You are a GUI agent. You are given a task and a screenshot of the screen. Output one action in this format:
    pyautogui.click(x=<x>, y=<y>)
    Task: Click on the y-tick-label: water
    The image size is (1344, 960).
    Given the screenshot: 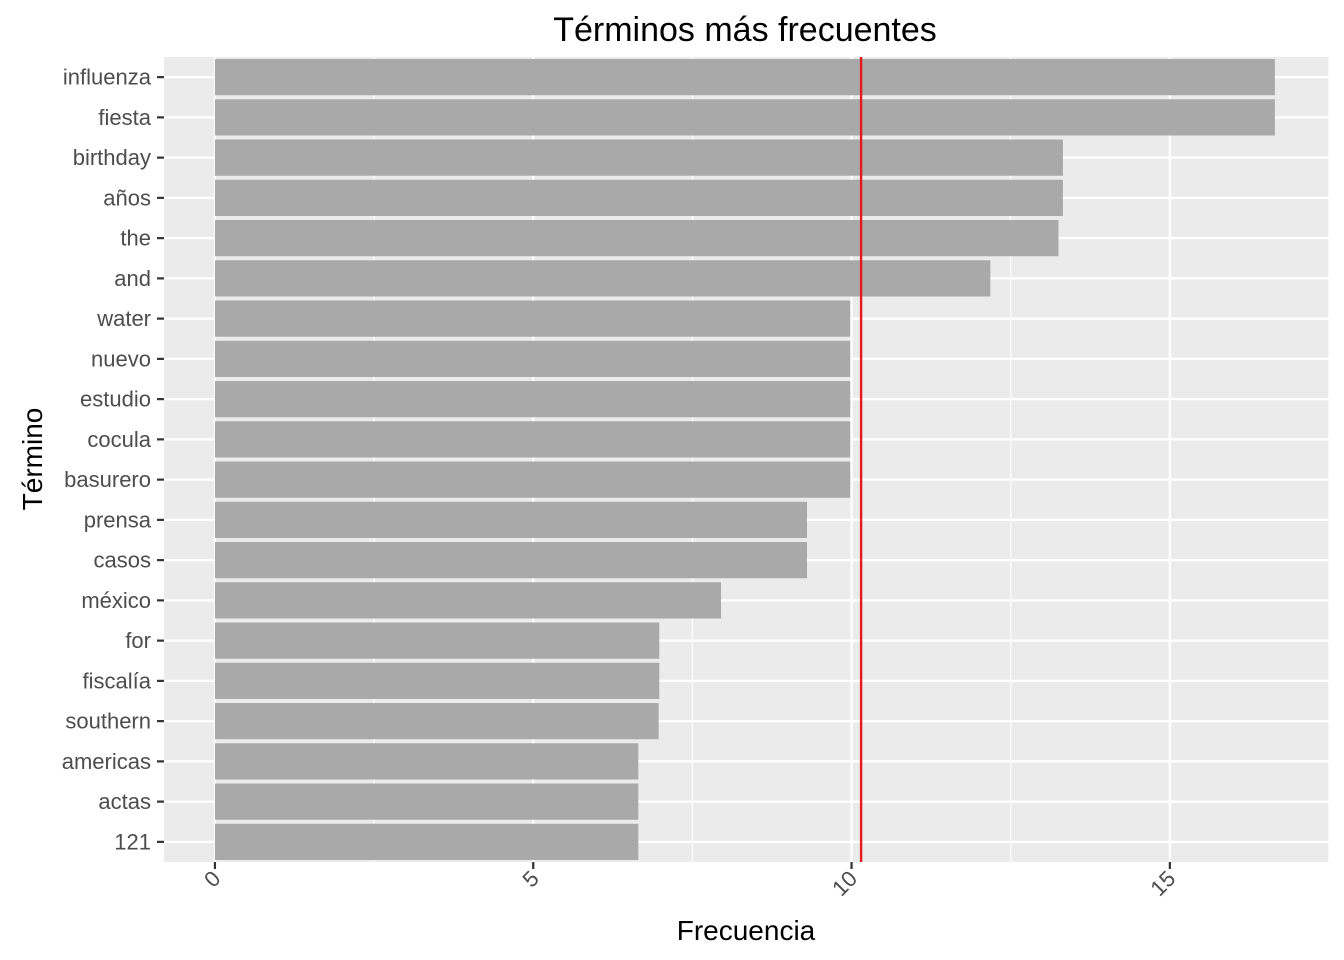 What is the action you would take?
    pyautogui.click(x=123, y=318)
    